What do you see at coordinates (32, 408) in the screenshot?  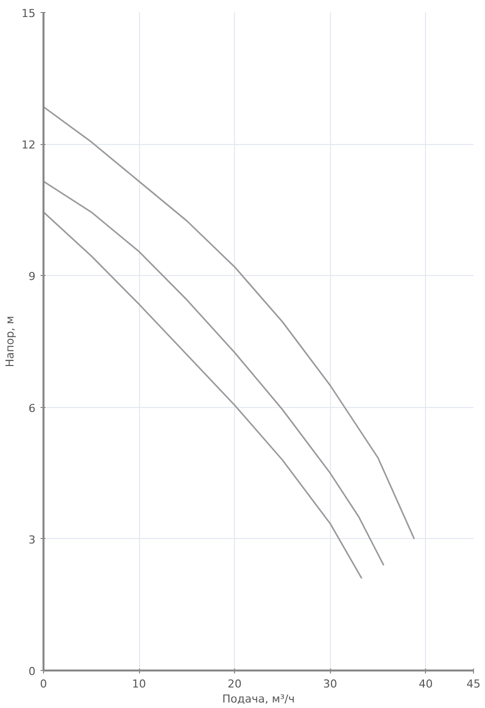 I see `y-tick-label: 6` at bounding box center [32, 408].